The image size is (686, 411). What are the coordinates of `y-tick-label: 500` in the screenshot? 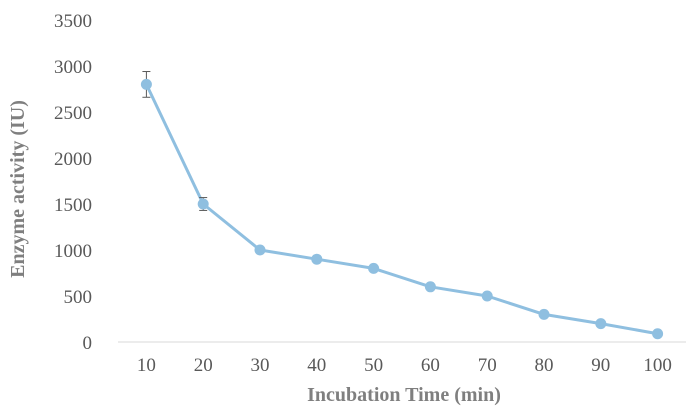 It's located at (78, 297).